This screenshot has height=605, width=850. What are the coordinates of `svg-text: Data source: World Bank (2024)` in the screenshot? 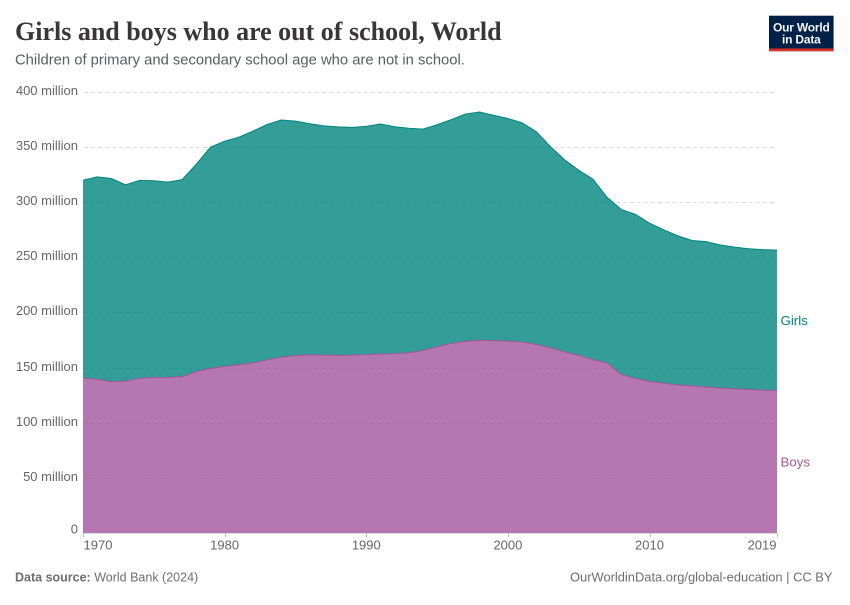 It's located at (106, 578).